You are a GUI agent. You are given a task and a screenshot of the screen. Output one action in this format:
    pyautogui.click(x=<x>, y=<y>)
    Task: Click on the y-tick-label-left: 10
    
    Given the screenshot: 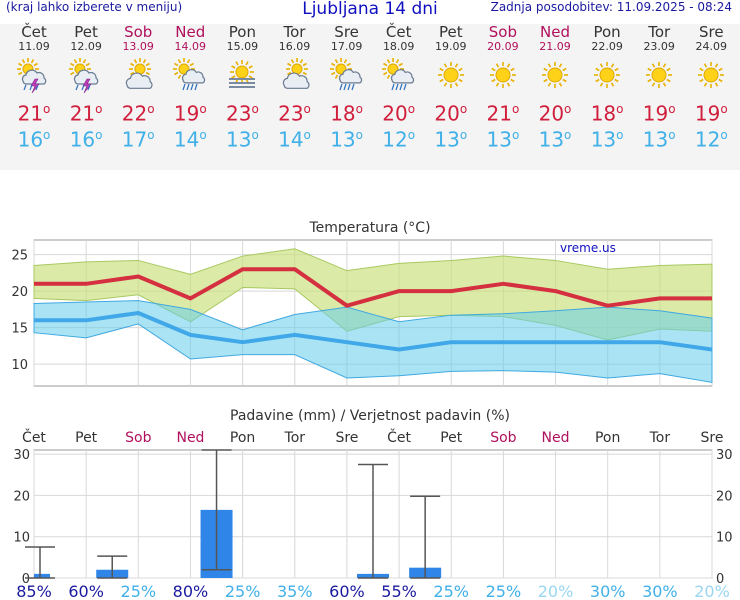 What is the action you would take?
    pyautogui.click(x=21, y=538)
    